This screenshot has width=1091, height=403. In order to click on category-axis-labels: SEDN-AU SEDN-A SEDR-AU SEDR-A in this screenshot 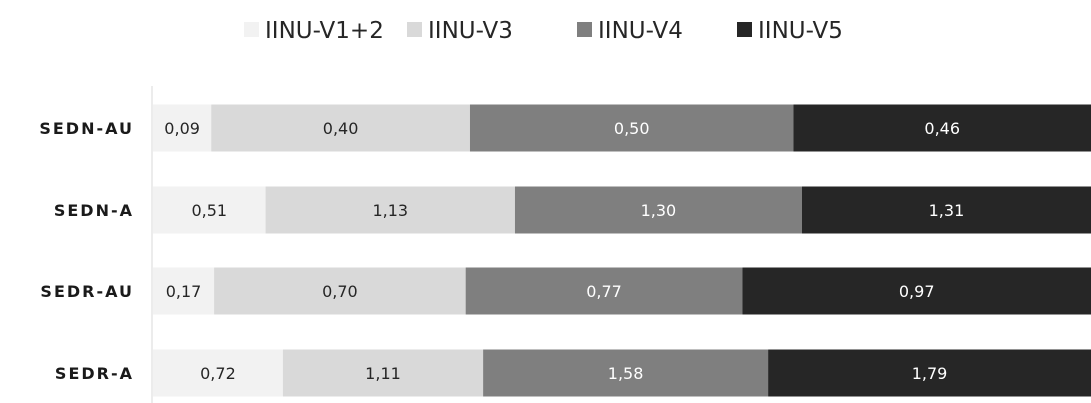, I will do `click(86, 251)`.